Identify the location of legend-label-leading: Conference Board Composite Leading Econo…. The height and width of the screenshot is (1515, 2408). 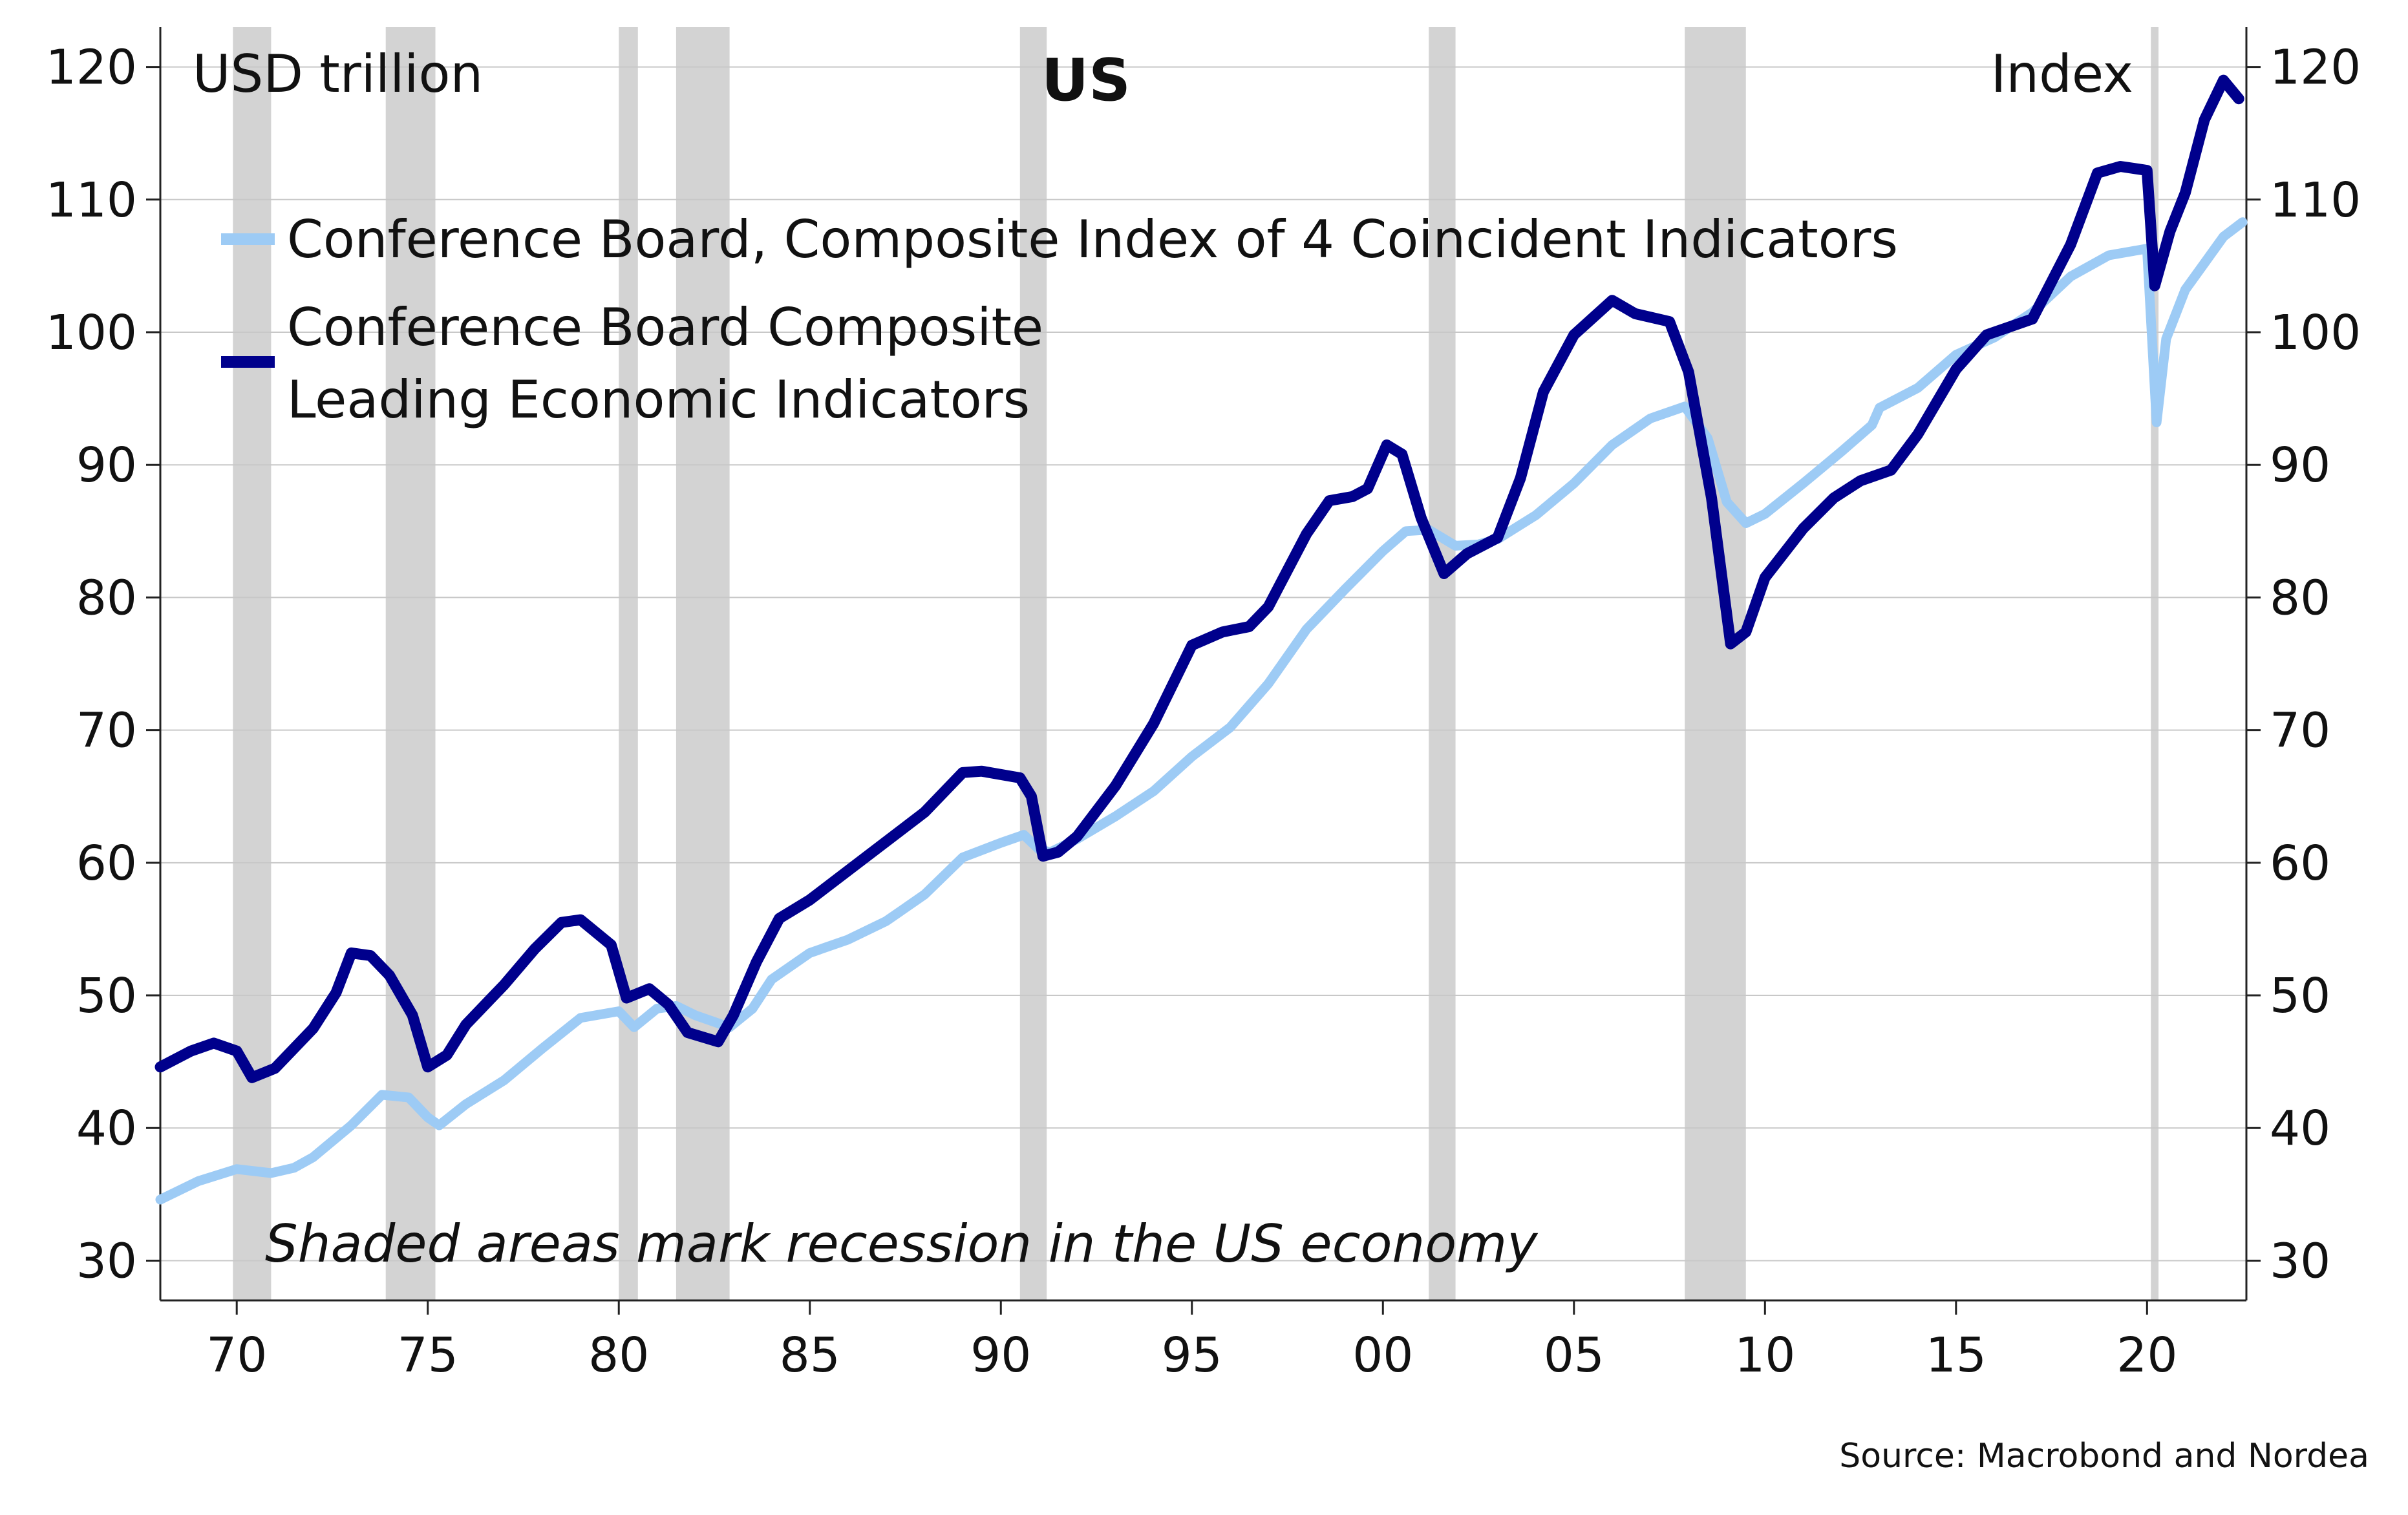
(673, 363).